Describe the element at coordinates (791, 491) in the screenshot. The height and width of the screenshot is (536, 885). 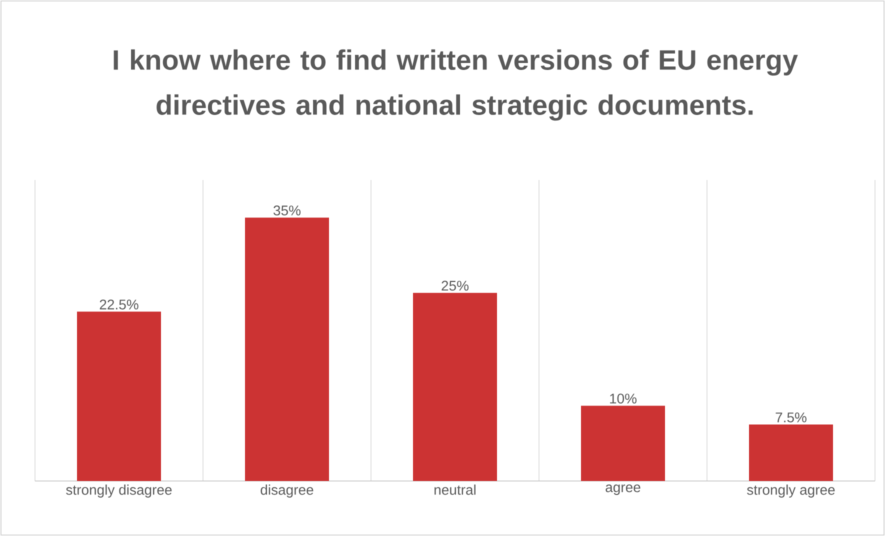
I see `x-tick-label: strongly agree` at that location.